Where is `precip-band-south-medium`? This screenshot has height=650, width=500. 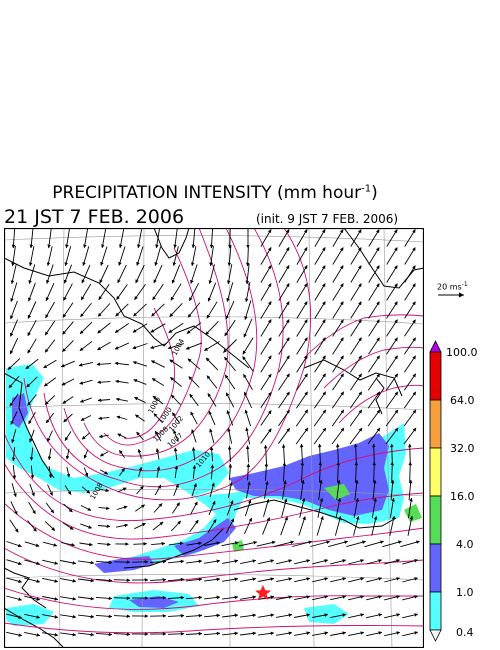 precip-band-south-medium is located at coordinates (205, 537).